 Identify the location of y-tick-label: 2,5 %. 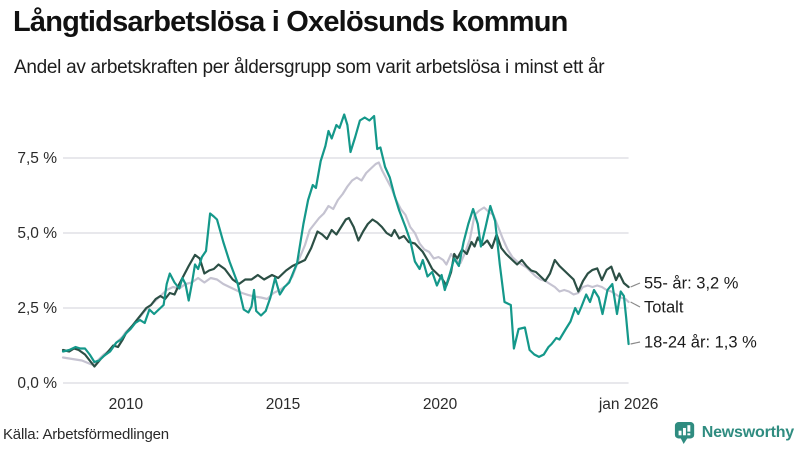
(37, 308).